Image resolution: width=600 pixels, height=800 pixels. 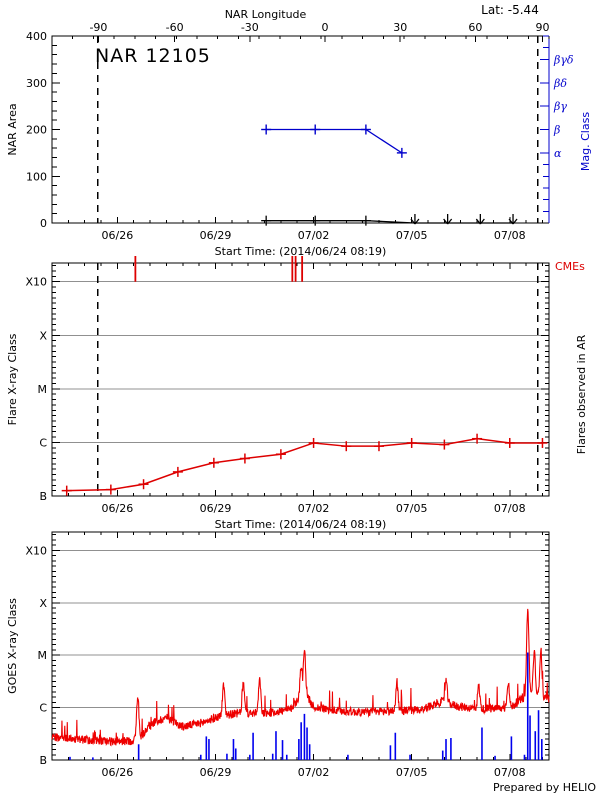 What do you see at coordinates (510, 10) in the screenshot?
I see `lat-readout: Lat: -5.44` at bounding box center [510, 10].